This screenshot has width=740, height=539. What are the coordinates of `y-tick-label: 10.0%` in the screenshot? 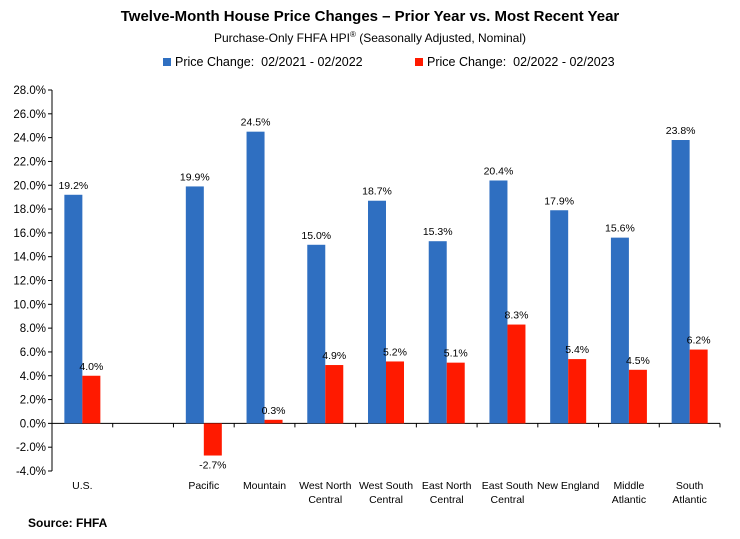 It's located at (29, 305).